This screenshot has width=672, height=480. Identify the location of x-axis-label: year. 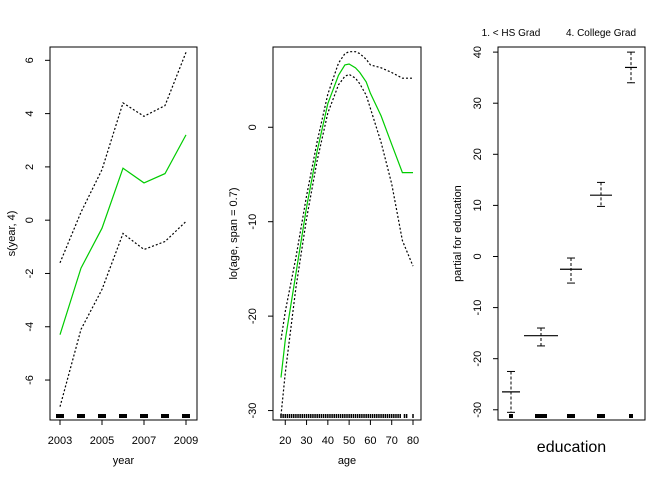
(124, 461).